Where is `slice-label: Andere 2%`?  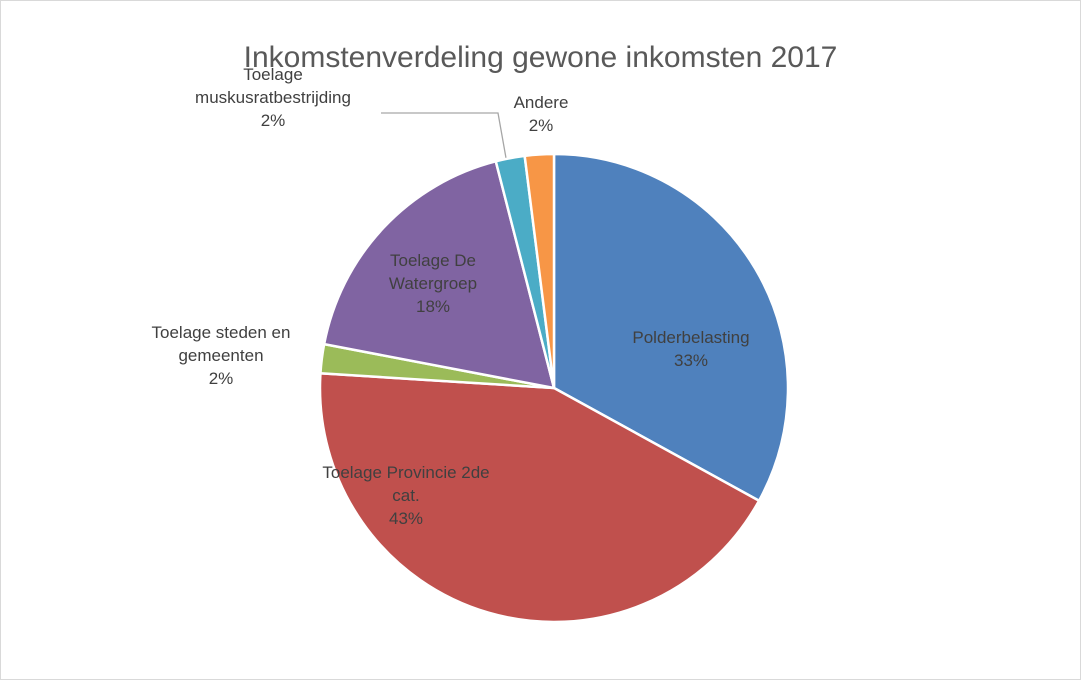
slice-label: Andere 2% is located at coordinates (541, 114).